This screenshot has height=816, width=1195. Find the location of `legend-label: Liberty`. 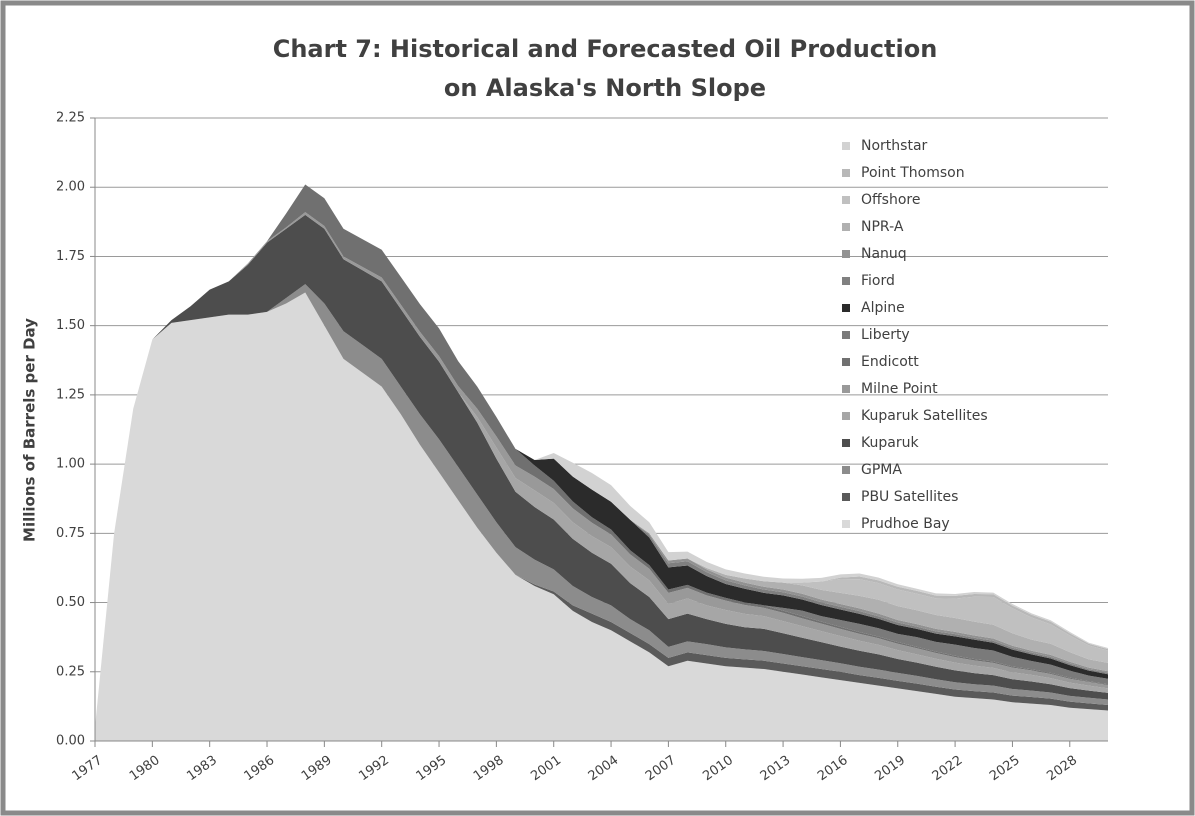

legend-label: Liberty is located at coordinates (885, 335).